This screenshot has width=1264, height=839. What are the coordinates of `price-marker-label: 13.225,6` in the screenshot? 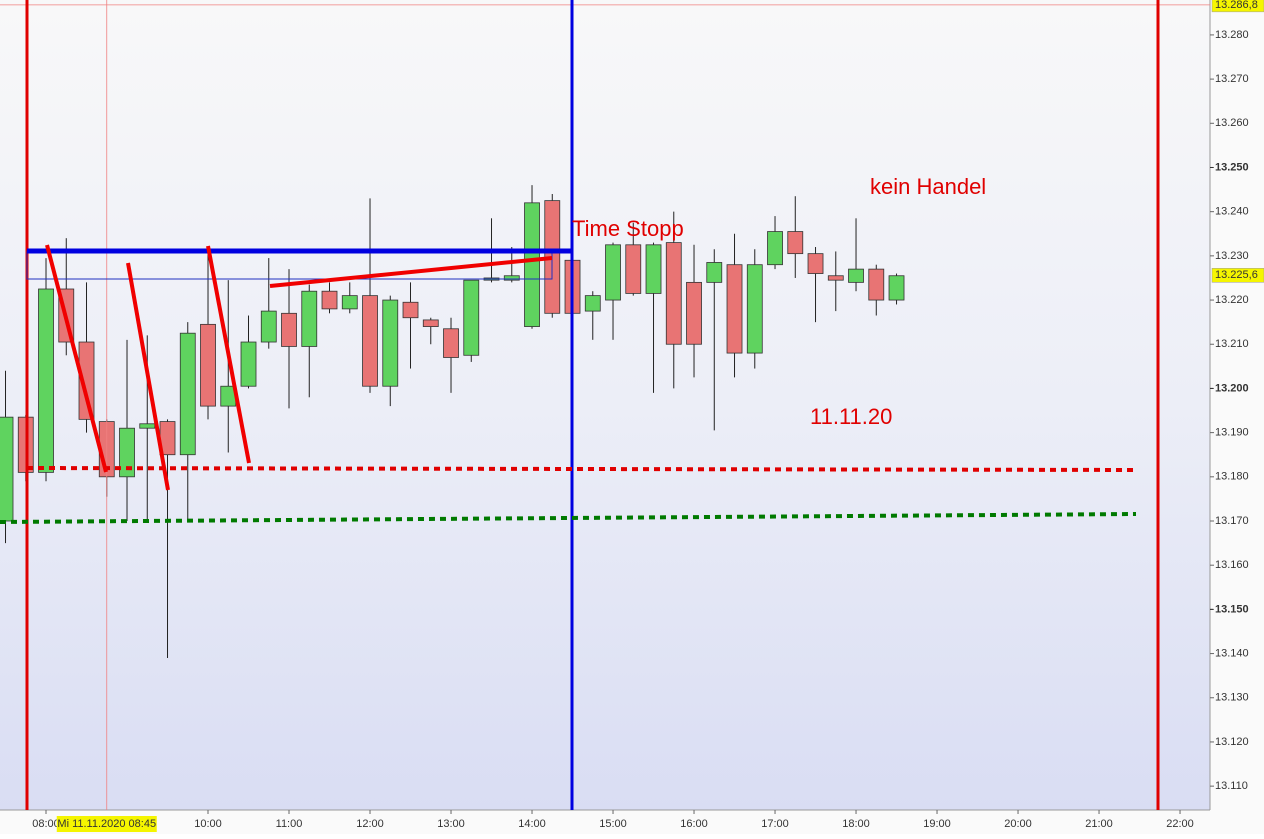 It's located at (1236, 275).